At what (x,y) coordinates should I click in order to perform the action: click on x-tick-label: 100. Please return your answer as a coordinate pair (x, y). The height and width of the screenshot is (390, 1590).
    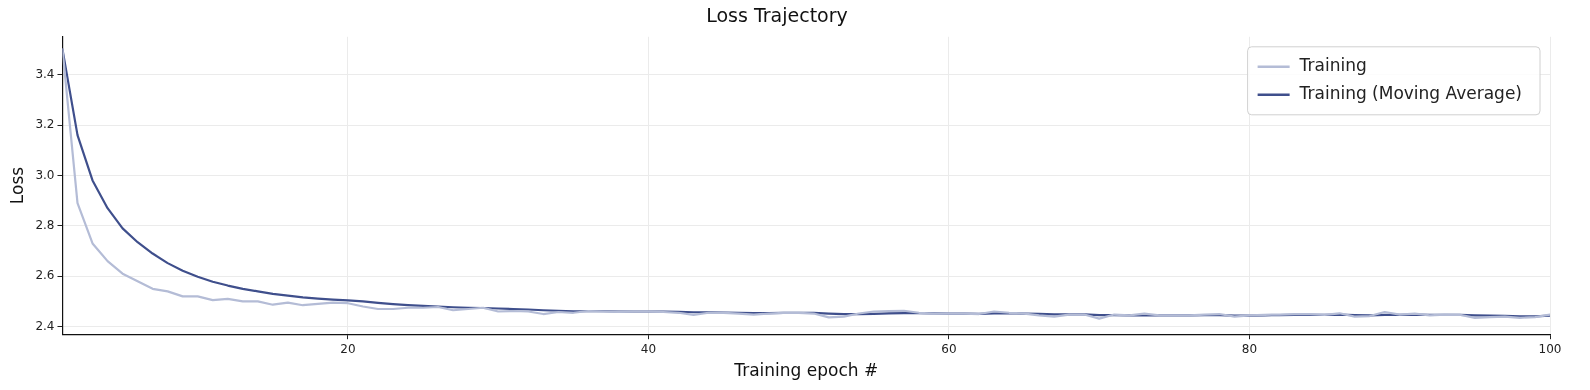
    Looking at the image, I should click on (1550, 348).